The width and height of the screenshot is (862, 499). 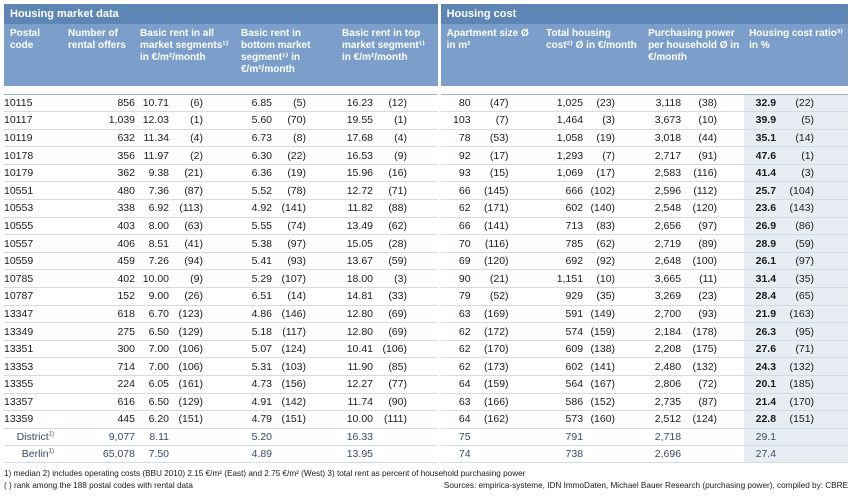 What do you see at coordinates (496, 243) in the screenshot?
I see `rank-apt-size: (116)` at bounding box center [496, 243].